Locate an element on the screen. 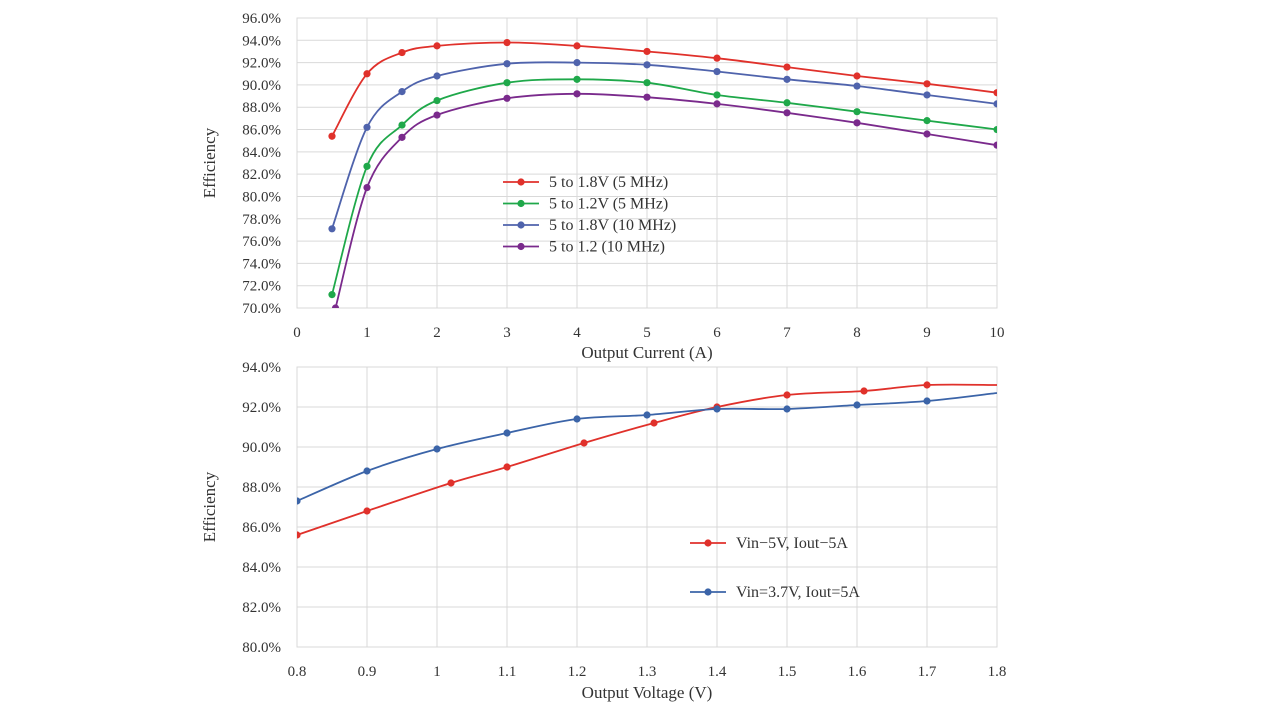  x-axis-title: Output Voltage (V) is located at coordinates (647, 692).